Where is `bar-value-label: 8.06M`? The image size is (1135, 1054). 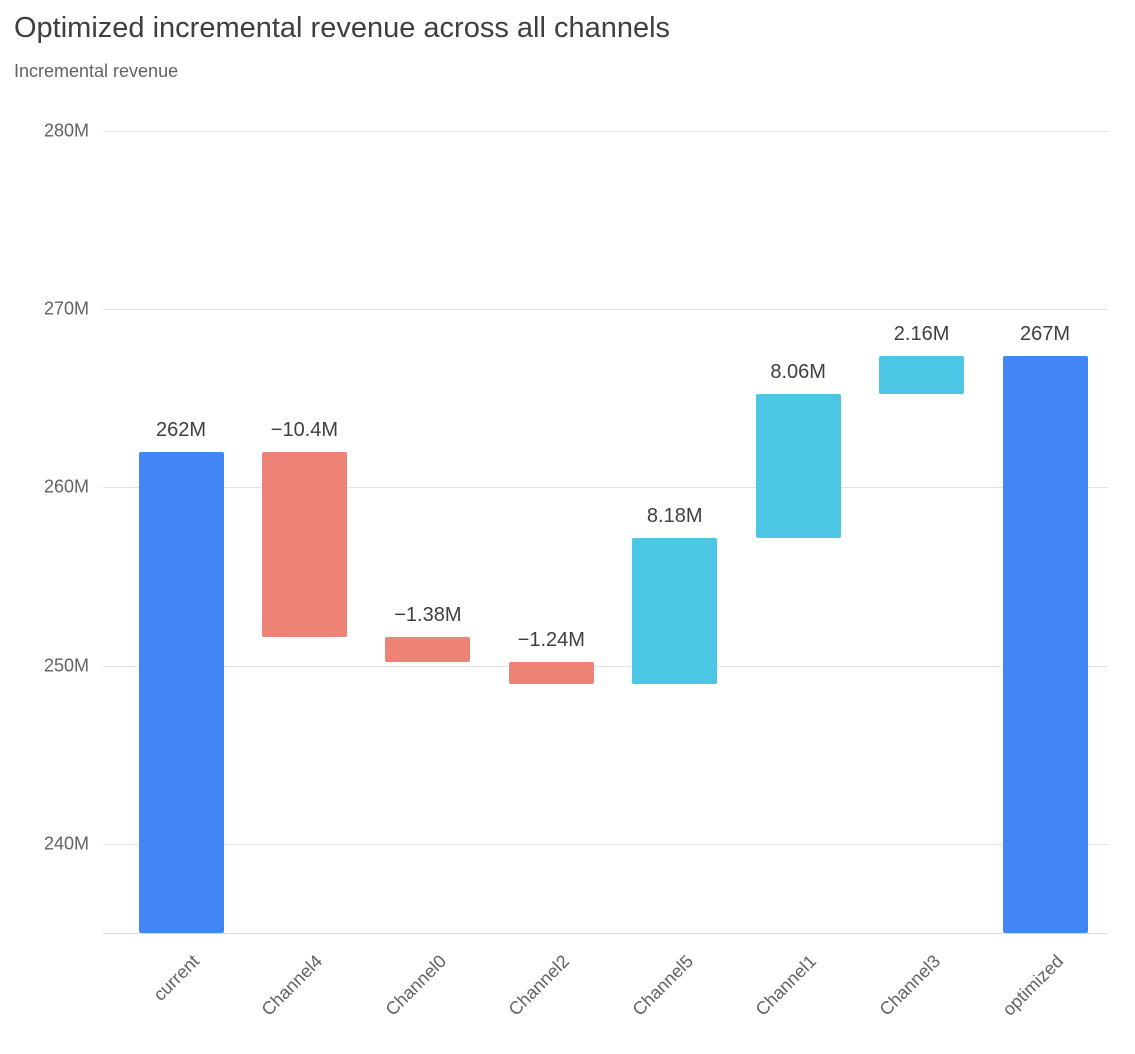
bar-value-label: 8.06M is located at coordinates (798, 372).